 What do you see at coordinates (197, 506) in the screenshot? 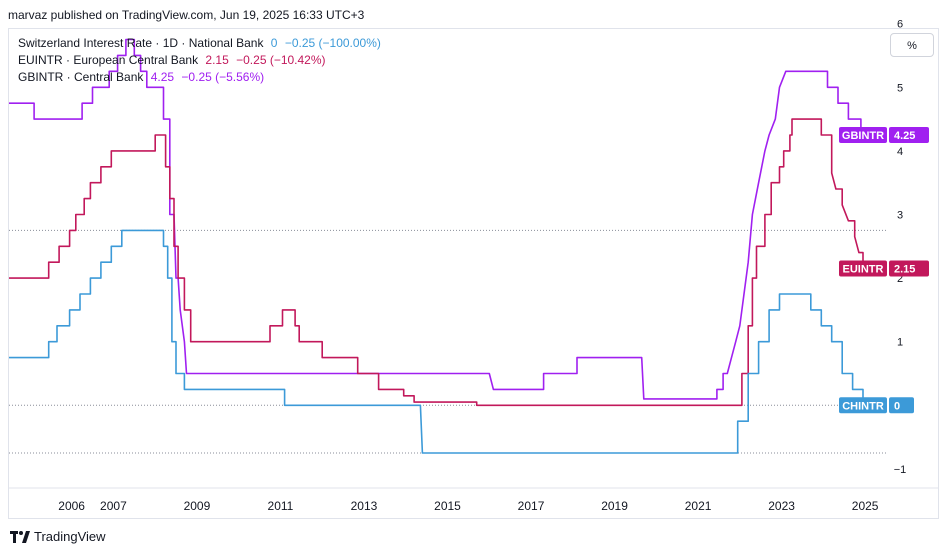
I see `x-tick-label: 2009` at bounding box center [197, 506].